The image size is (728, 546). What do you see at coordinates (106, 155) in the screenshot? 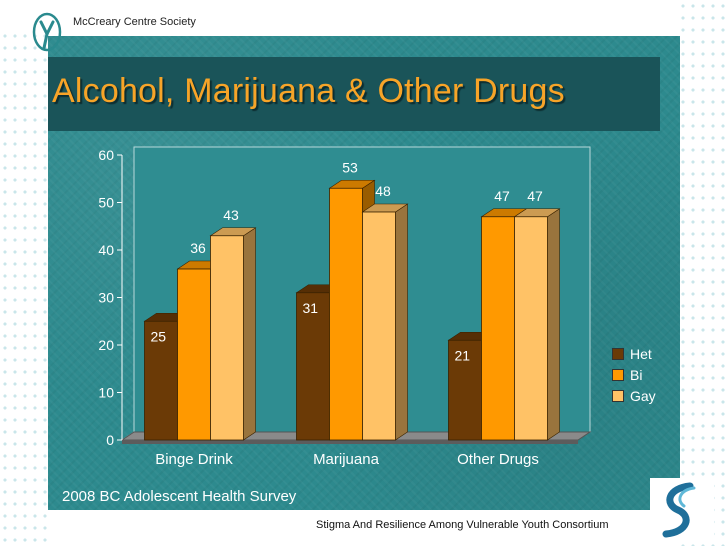
I see `y-tick-label: 60` at bounding box center [106, 155].